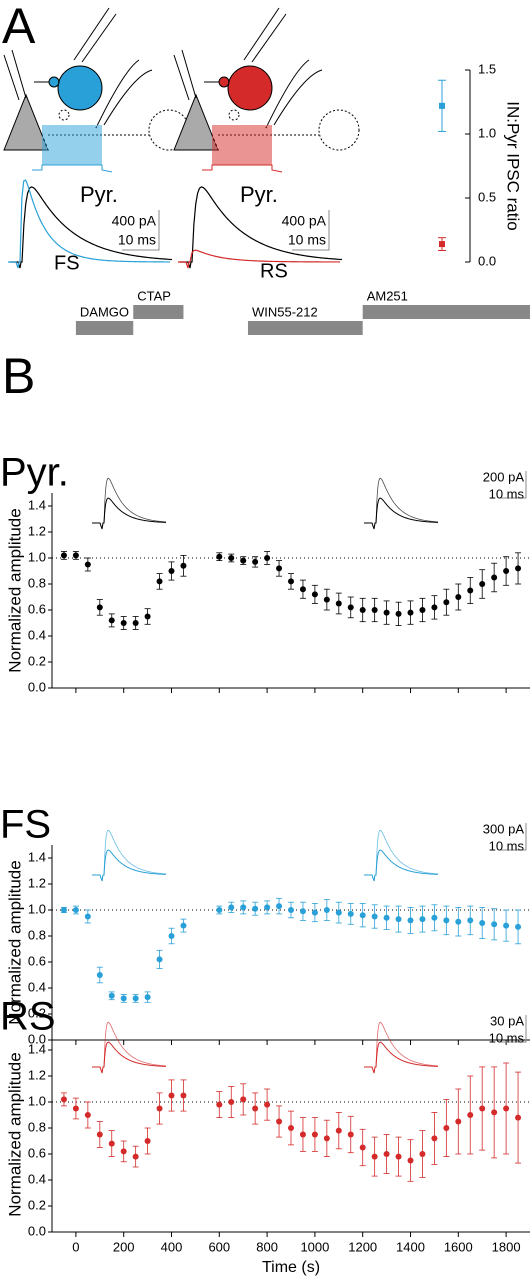  Describe the element at coordinates (28, 1017) in the screenshot. I see `chart-title: RS` at that location.